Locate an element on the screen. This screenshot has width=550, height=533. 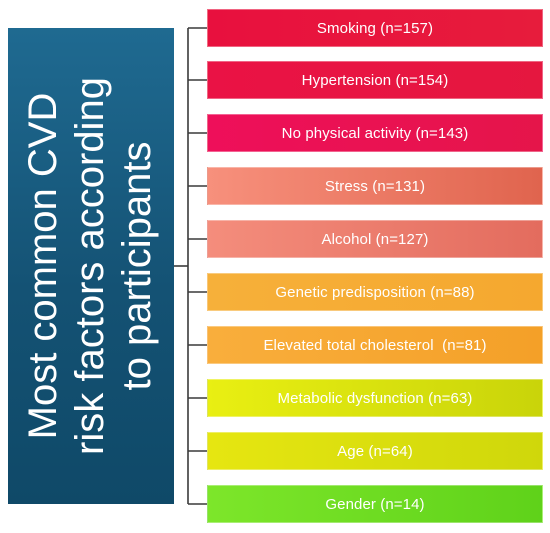
factor-age: Age (n=64) is located at coordinates (375, 451).